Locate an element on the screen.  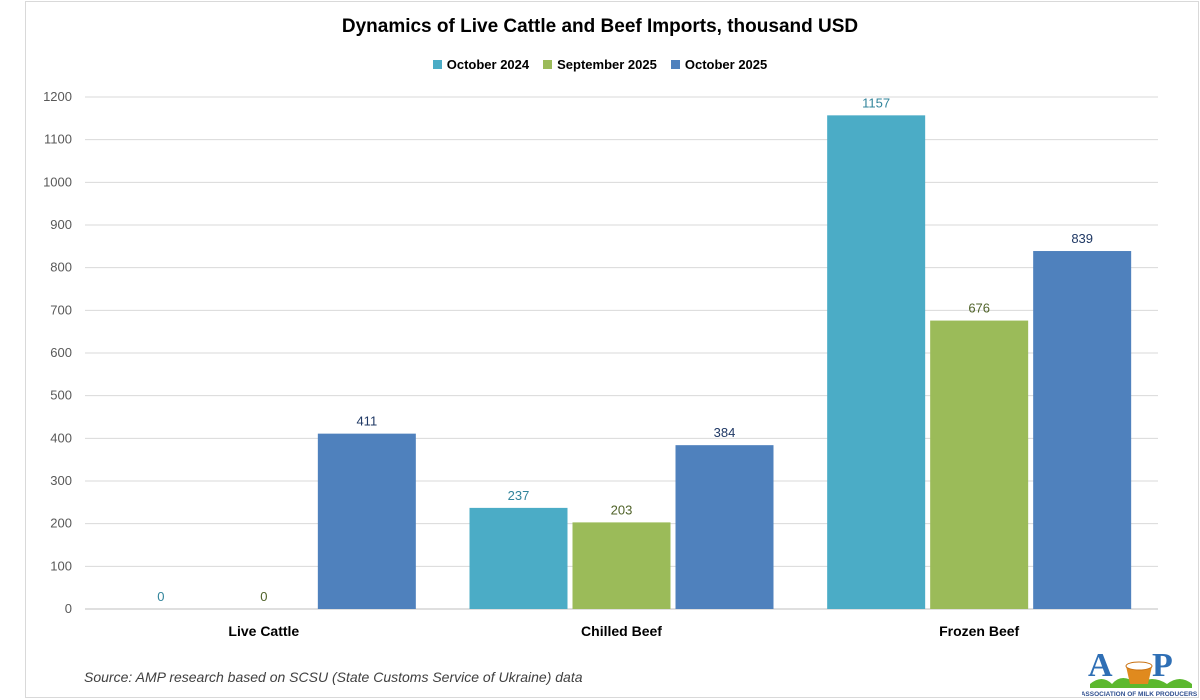
legend-item: October 2024 is located at coordinates (481, 64).